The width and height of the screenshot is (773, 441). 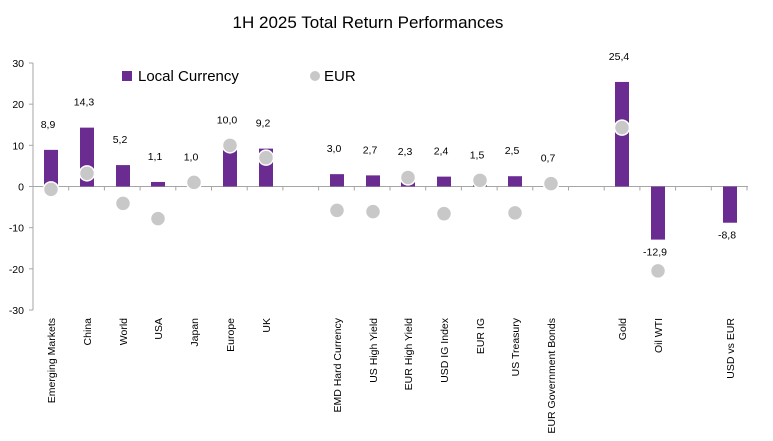 What do you see at coordinates (338, 364) in the screenshot?
I see `category-label: EMD Hard Currency` at bounding box center [338, 364].